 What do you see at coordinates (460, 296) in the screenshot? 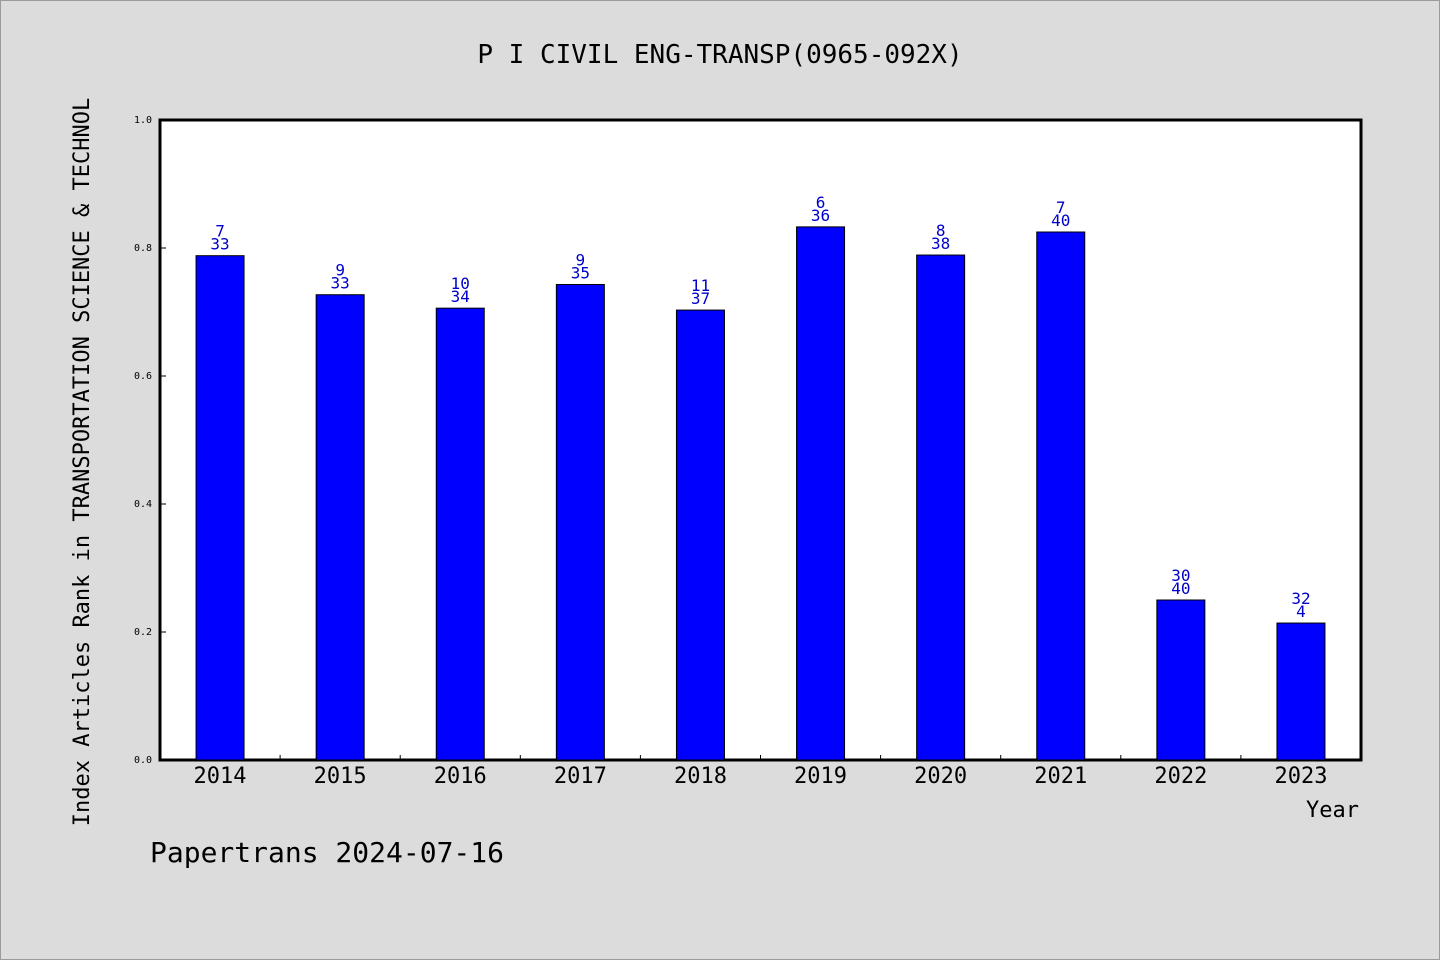
I see `bar-label-bottom: 34` at bounding box center [460, 296].